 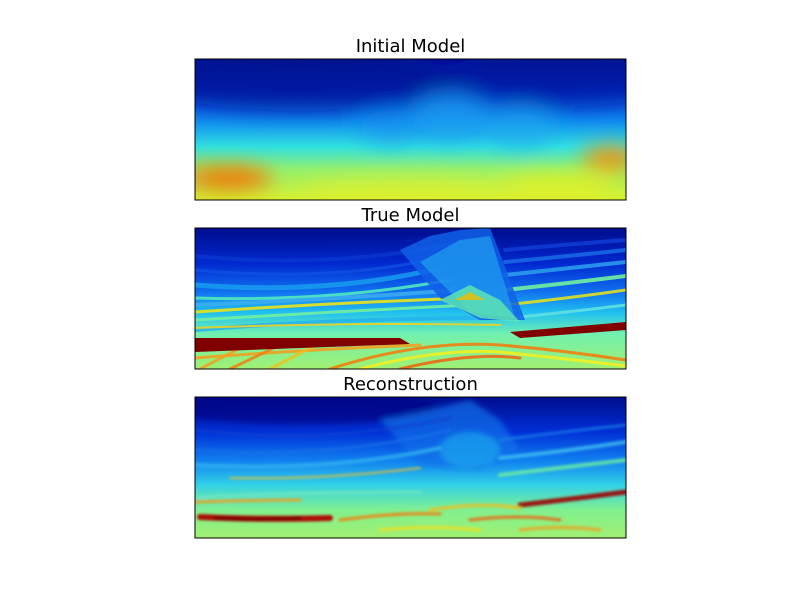 I want to click on panel-title-initial: Initial Model, so click(x=411, y=46).